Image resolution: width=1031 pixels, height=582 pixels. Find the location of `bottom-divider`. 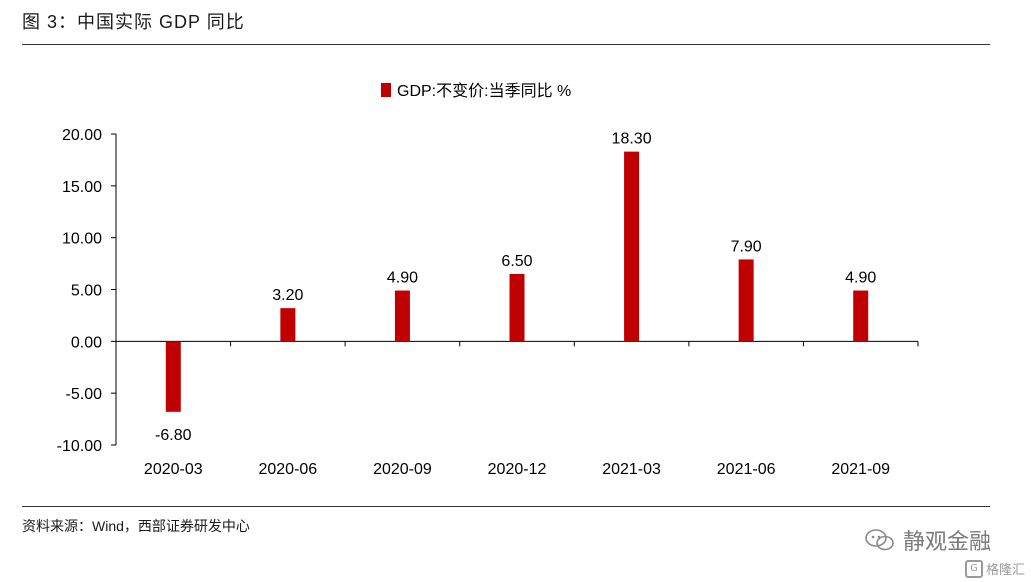

bottom-divider is located at coordinates (506, 506).